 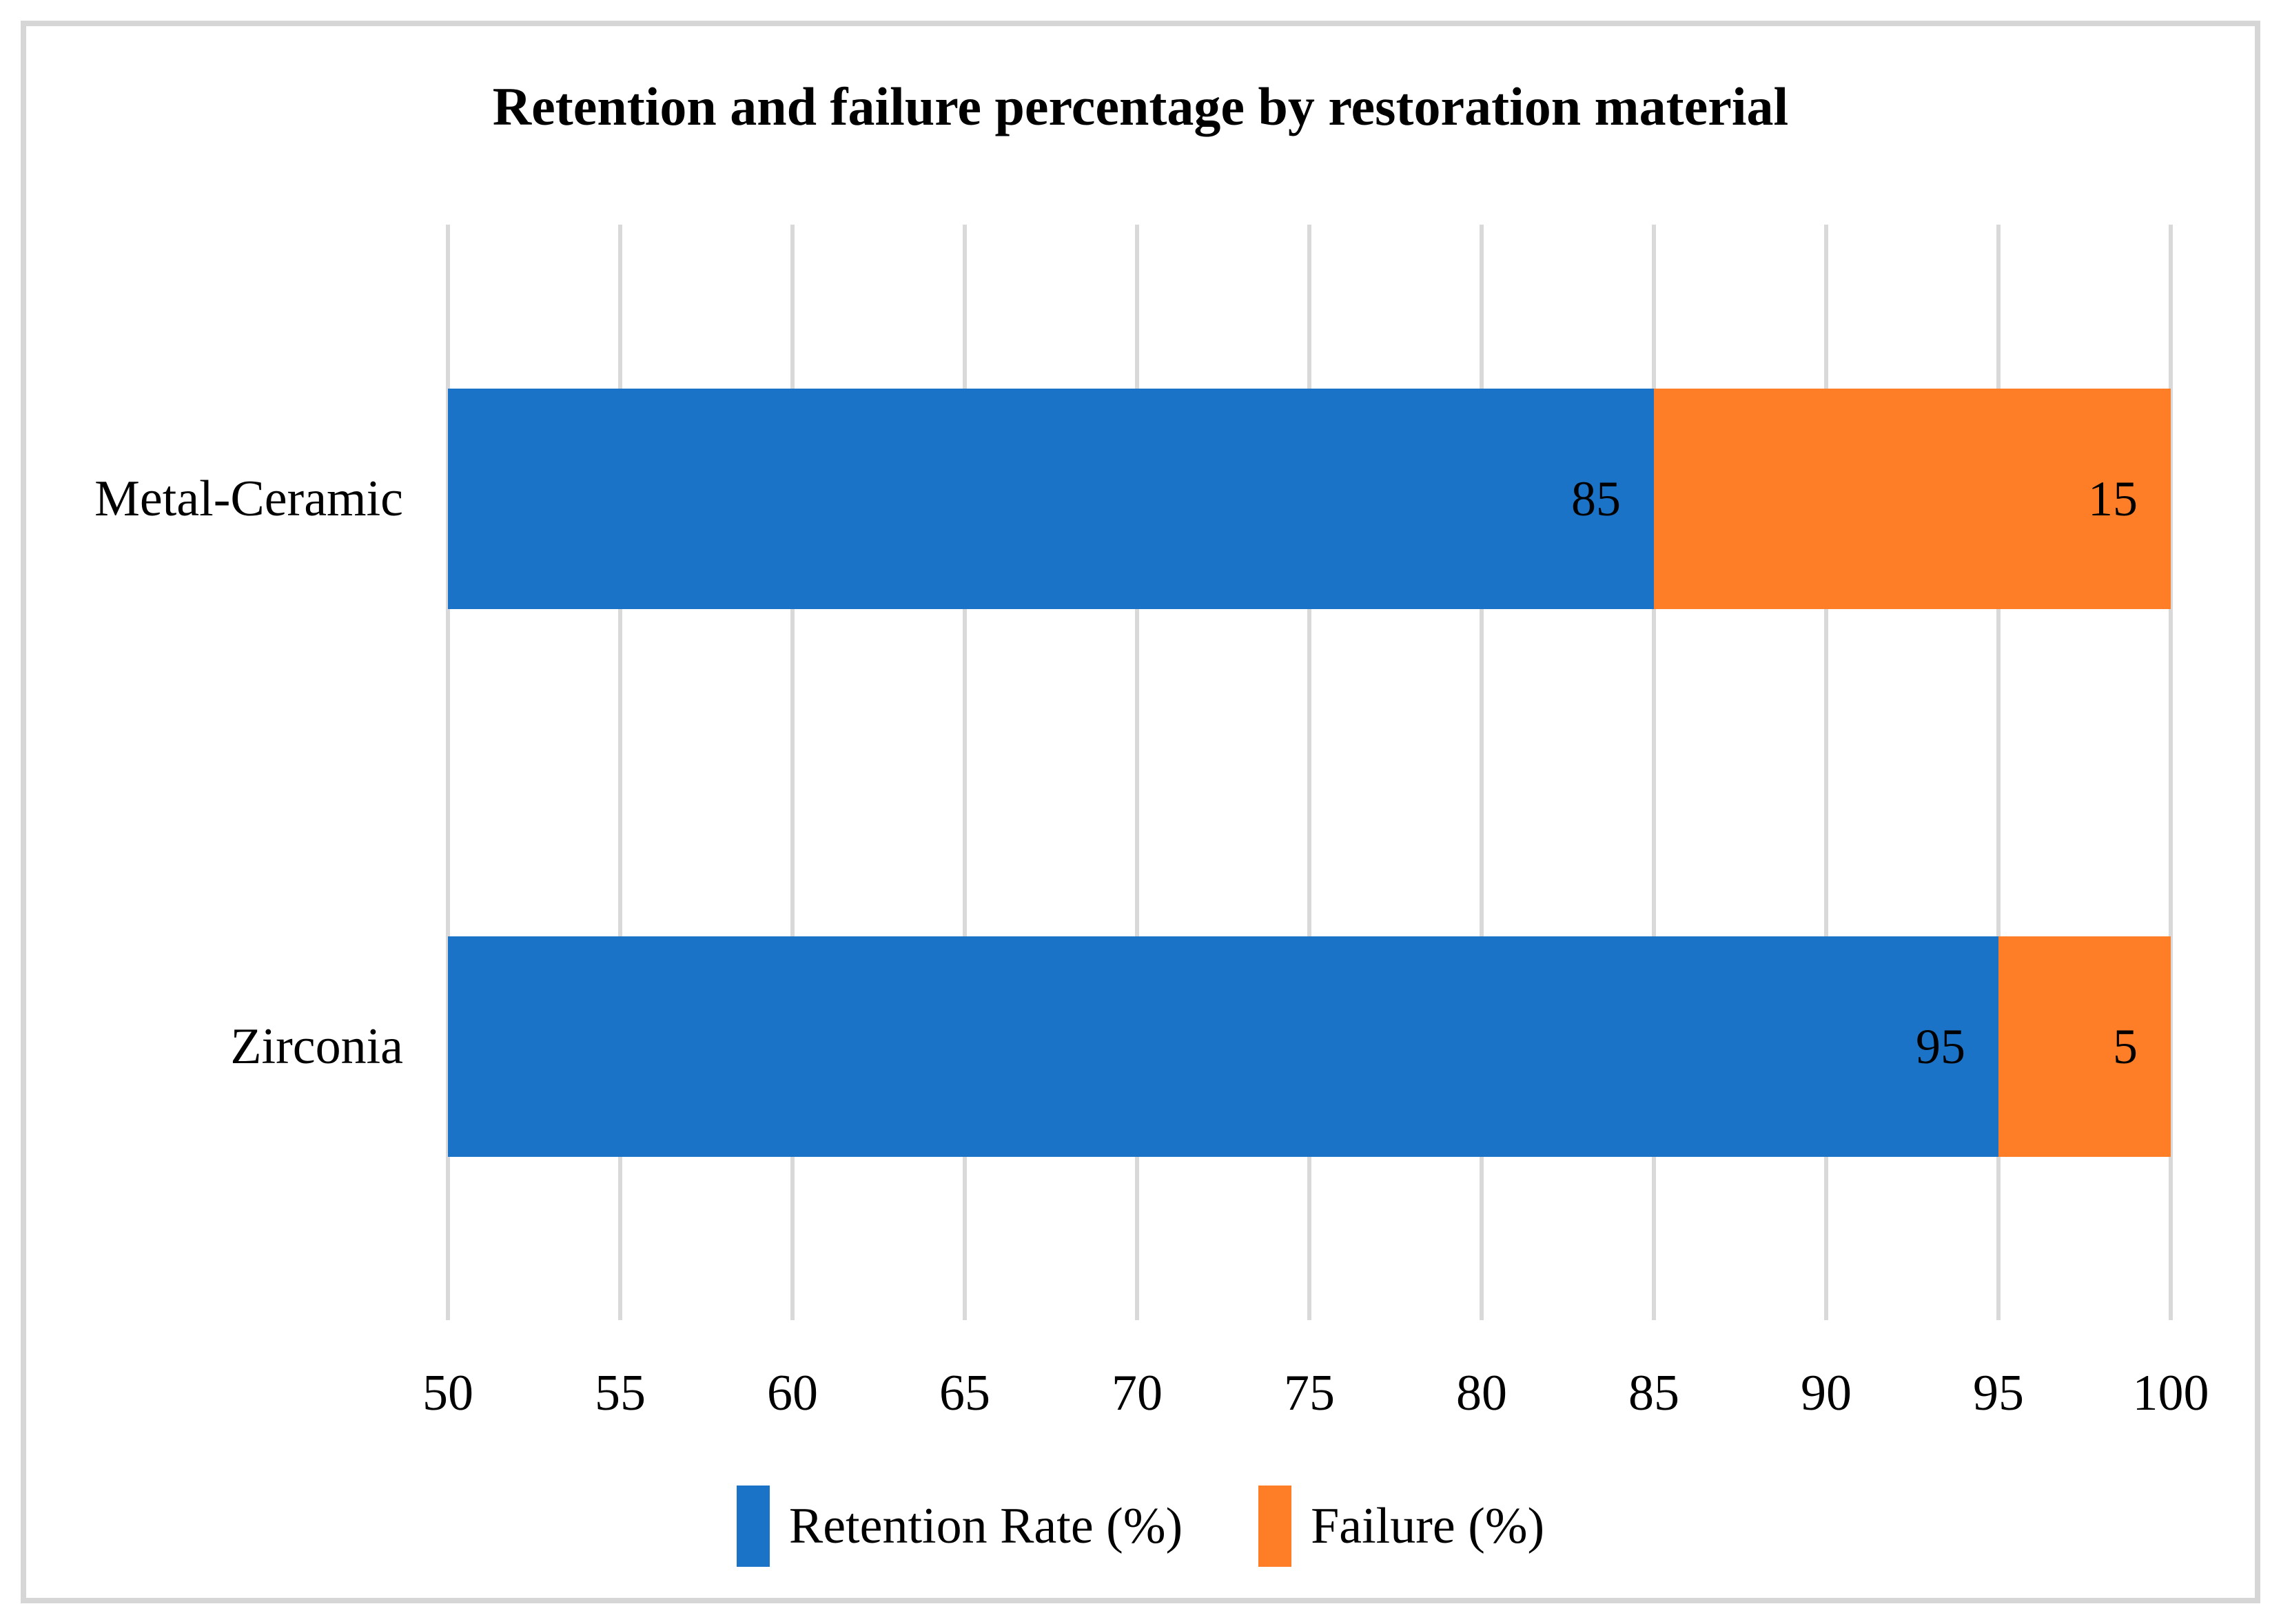 I want to click on x-tick-label: 85, so click(x=1653, y=1393).